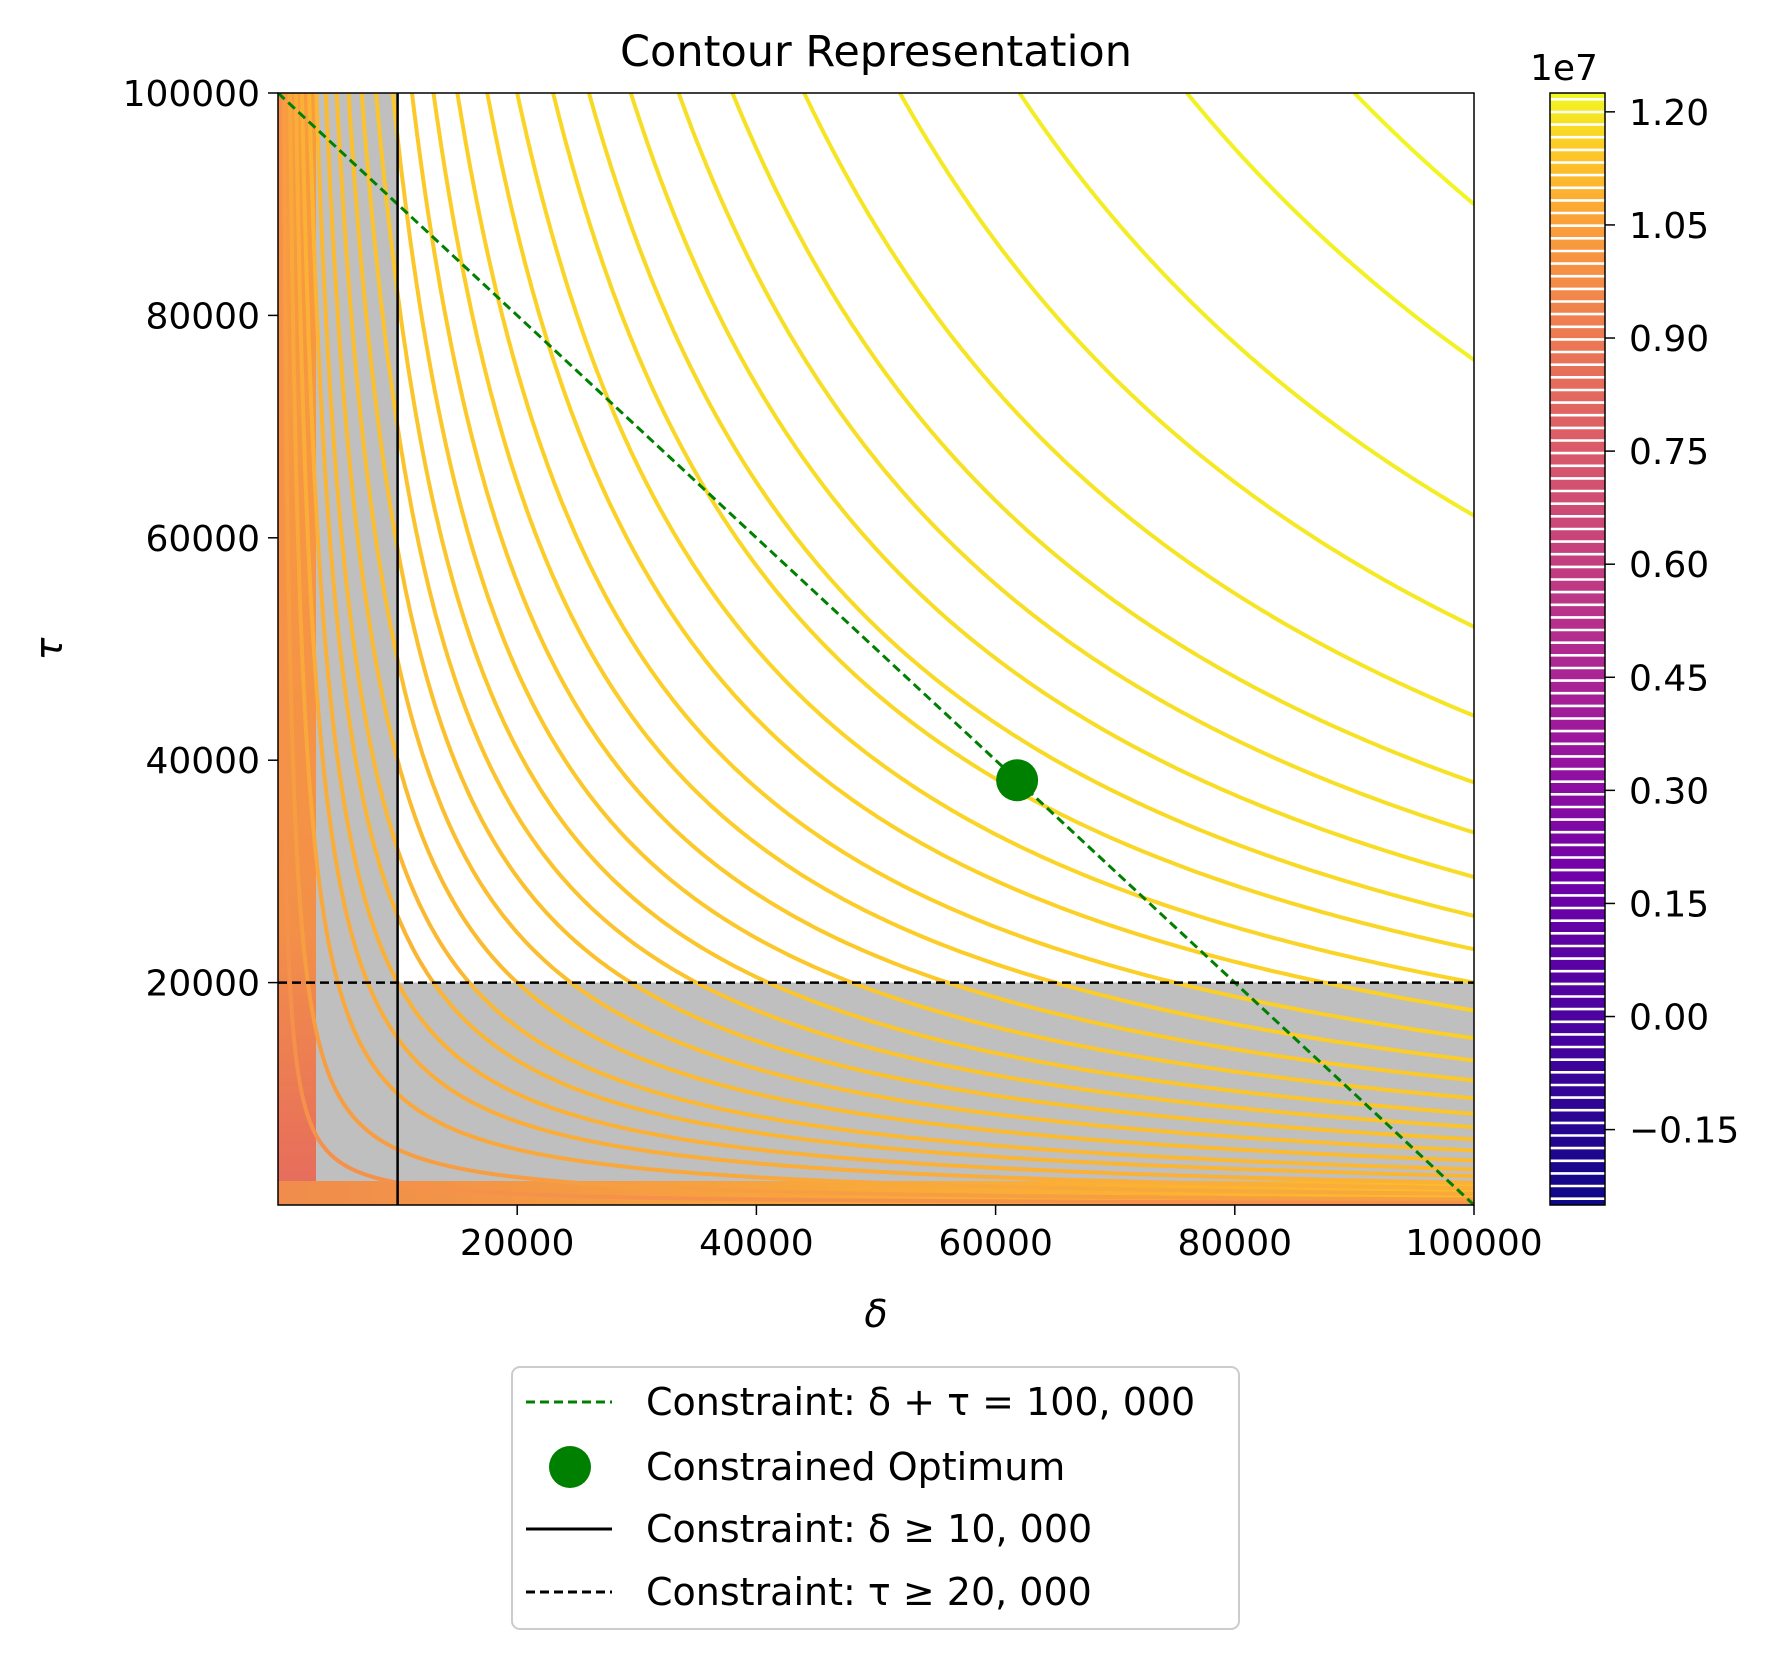  Describe the element at coordinates (875, 1314) in the screenshot. I see `x-axis-label: δ` at that location.